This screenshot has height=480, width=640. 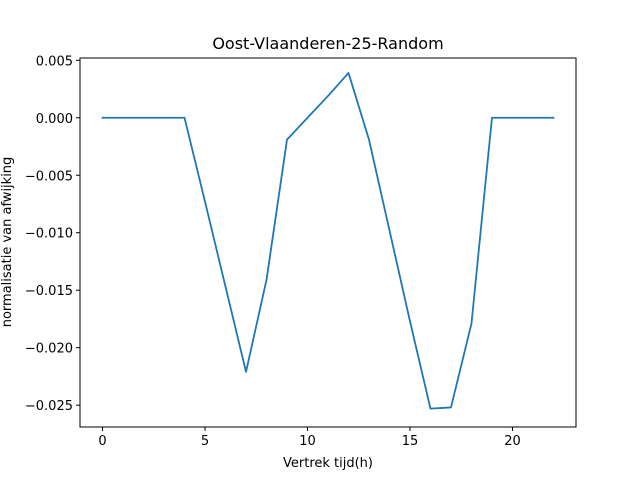 I want to click on y-tick-label: −0.020, so click(x=49, y=349).